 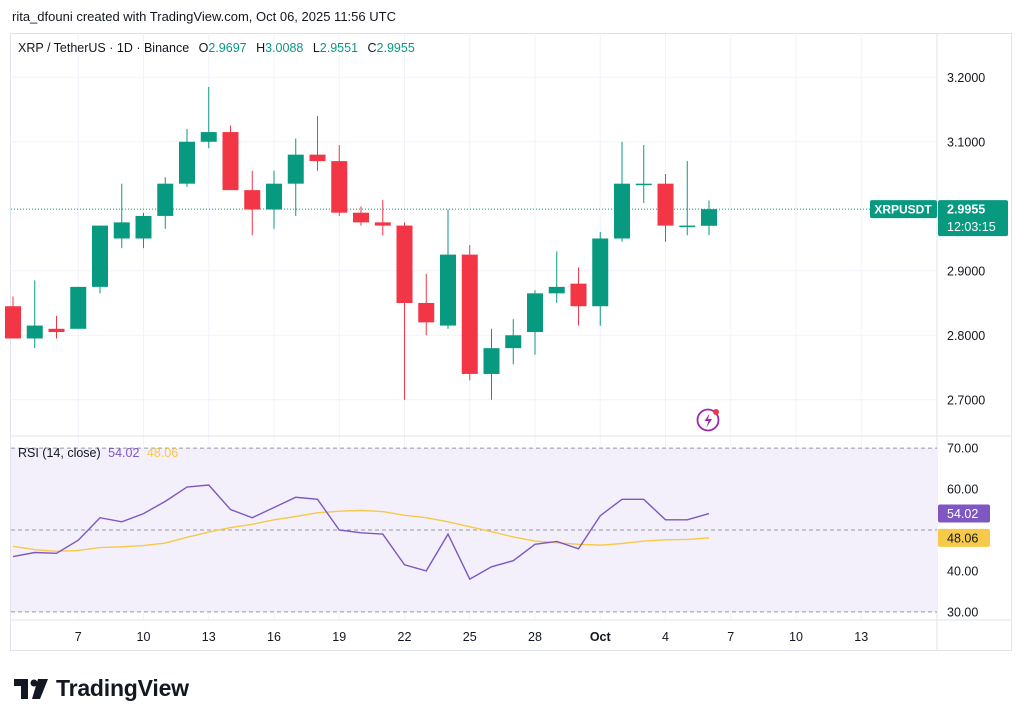 What do you see at coordinates (962, 571) in the screenshot?
I see `rsi-tick-label: 40.00` at bounding box center [962, 571].